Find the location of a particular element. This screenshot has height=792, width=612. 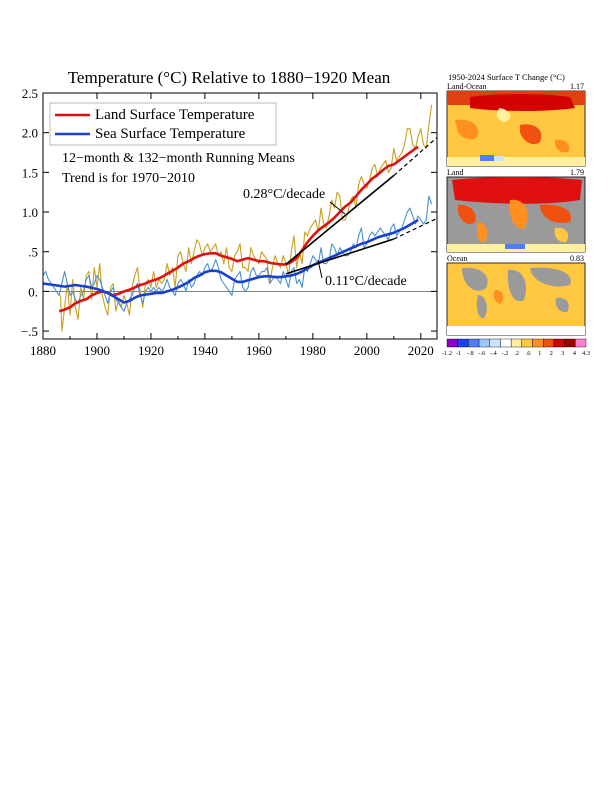

colorbar: -1.2 -1 -.8 -.6 -.4 -.2 .2 .6 1 2 3 4 4.3 is located at coordinates (516, 347).